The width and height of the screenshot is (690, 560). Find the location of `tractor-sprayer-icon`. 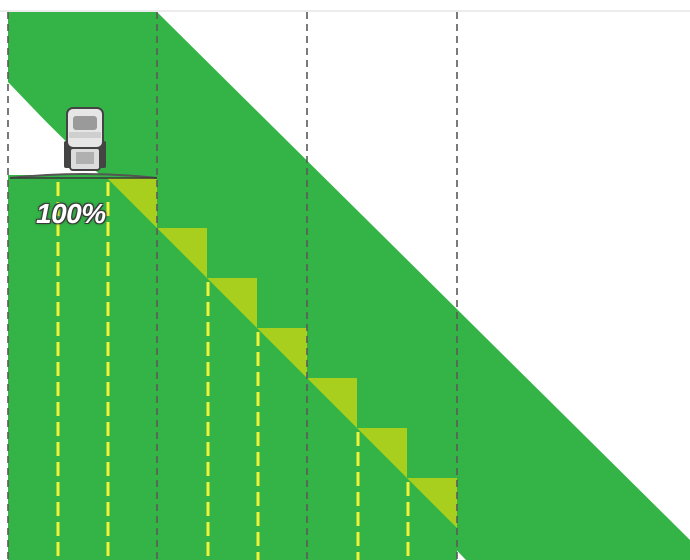

tractor-sprayer-icon is located at coordinates (85, 139).